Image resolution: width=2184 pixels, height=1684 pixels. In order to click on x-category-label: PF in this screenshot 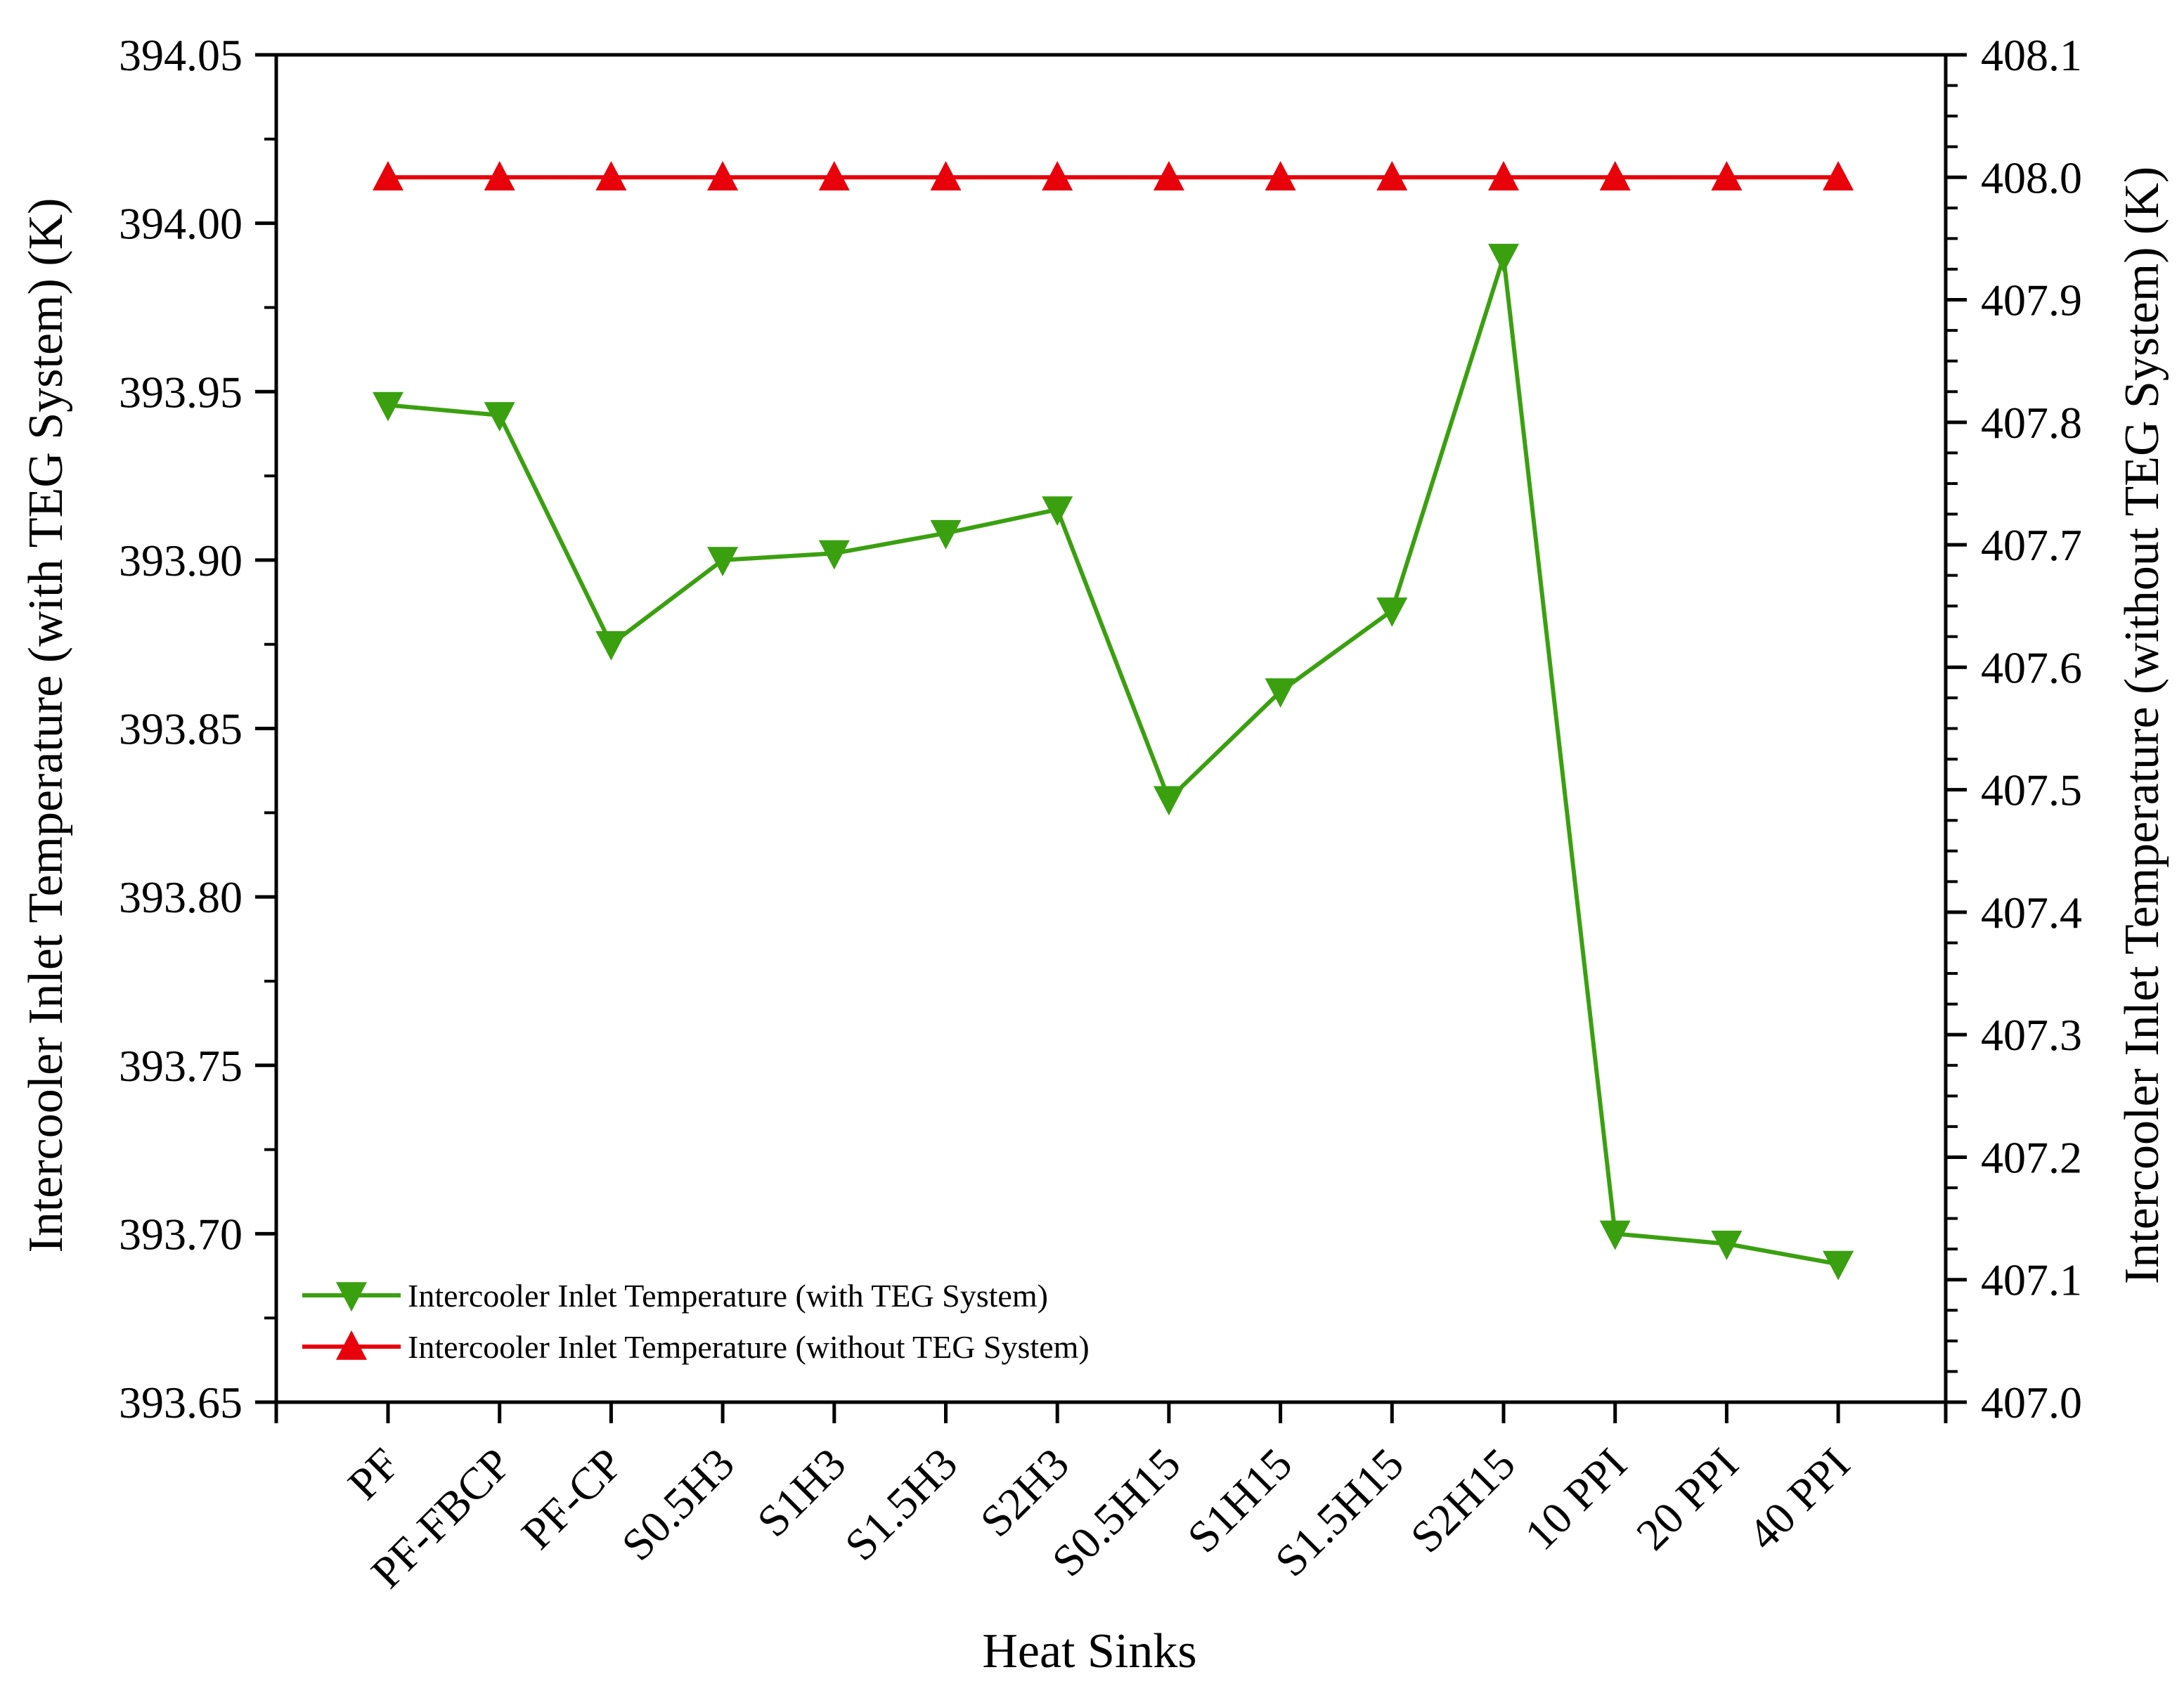, I will do `click(373, 1474)`.